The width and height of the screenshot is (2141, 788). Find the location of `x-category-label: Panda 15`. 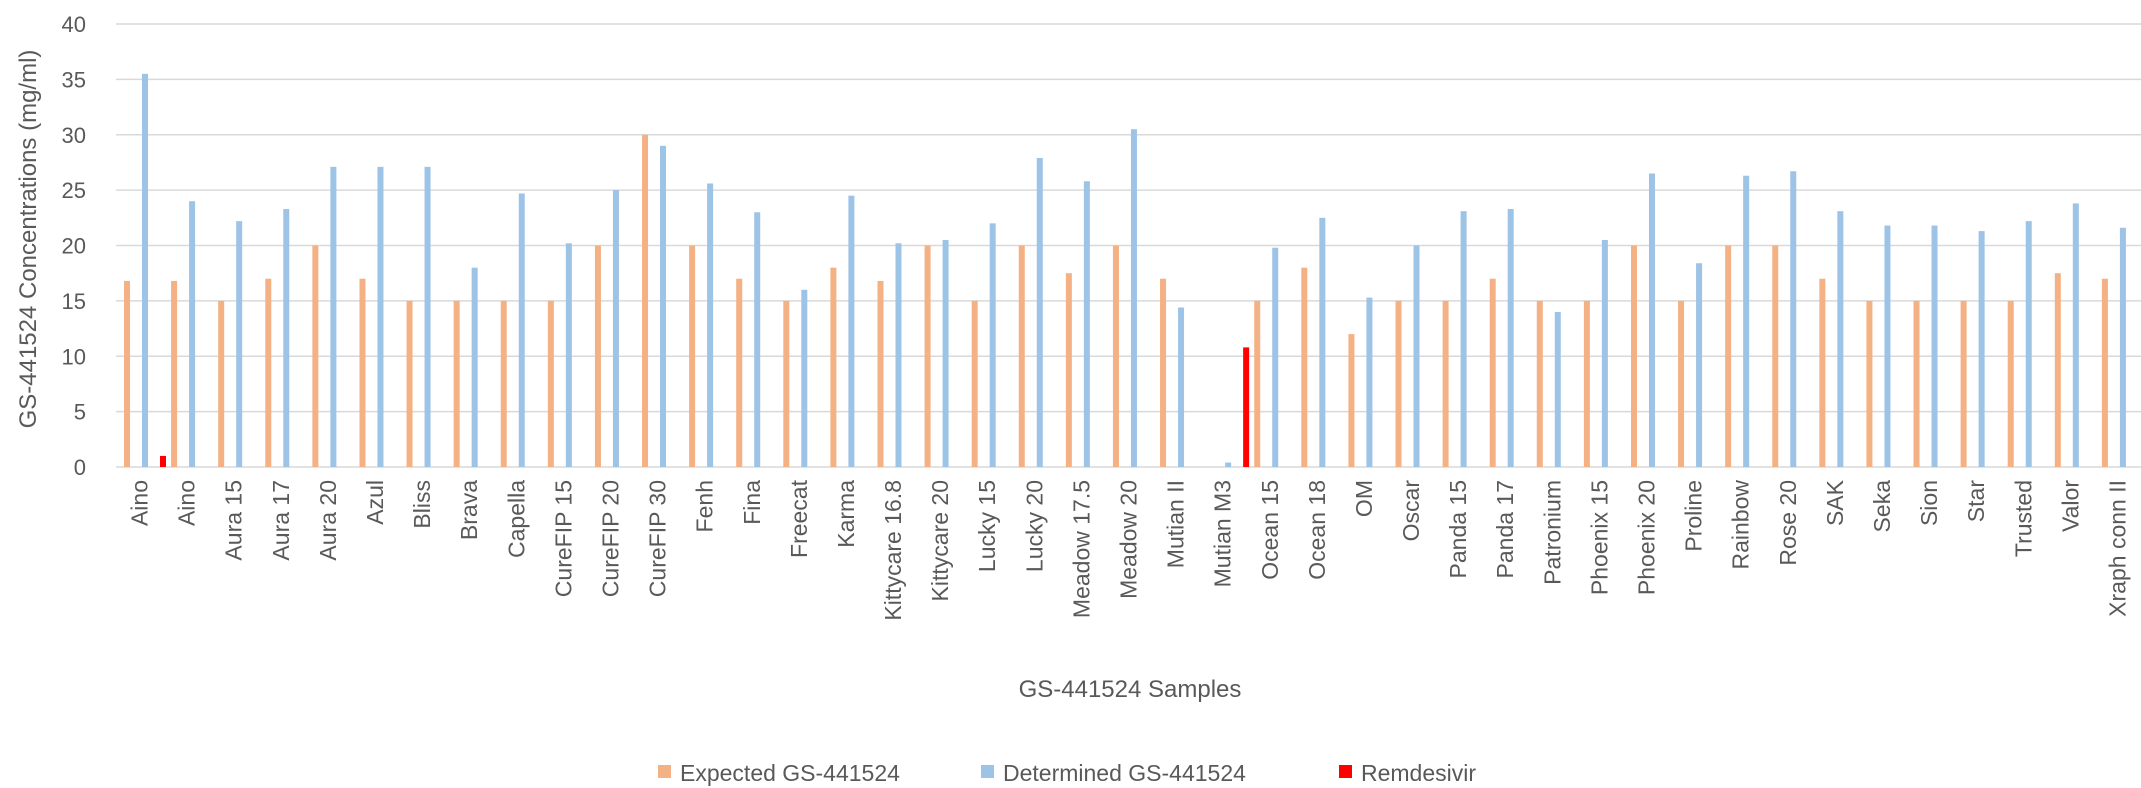

x-category-label: Panda 15 is located at coordinates (1458, 529).